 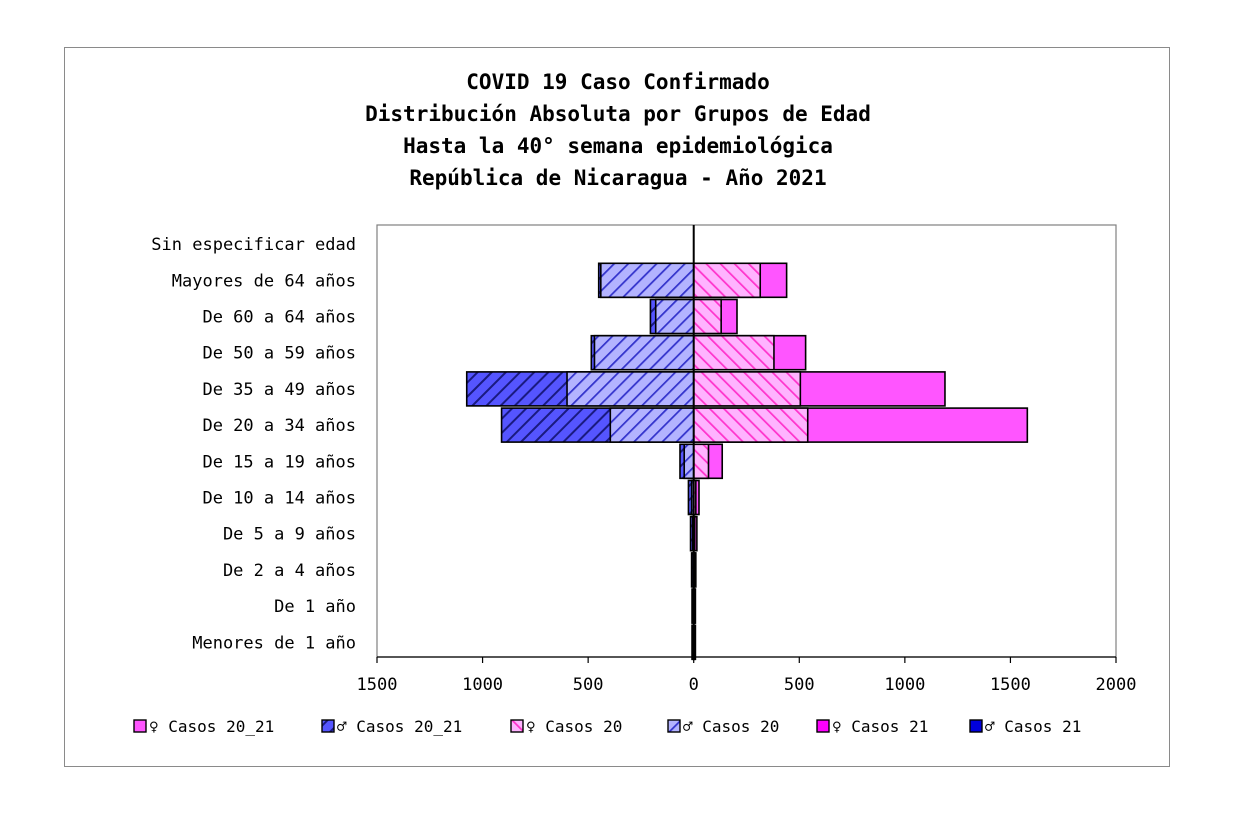 I want to click on x-tick-label: 2000, so click(x=1116, y=685).